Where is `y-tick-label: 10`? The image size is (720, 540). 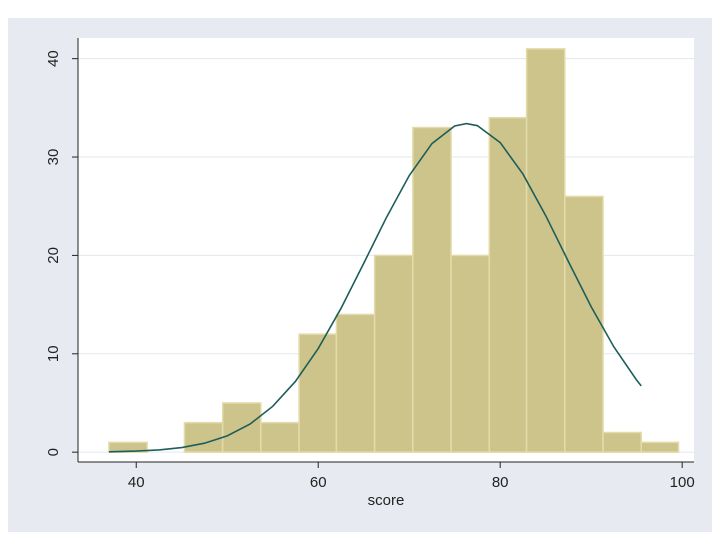 y-tick-label: 10 is located at coordinates (53, 353).